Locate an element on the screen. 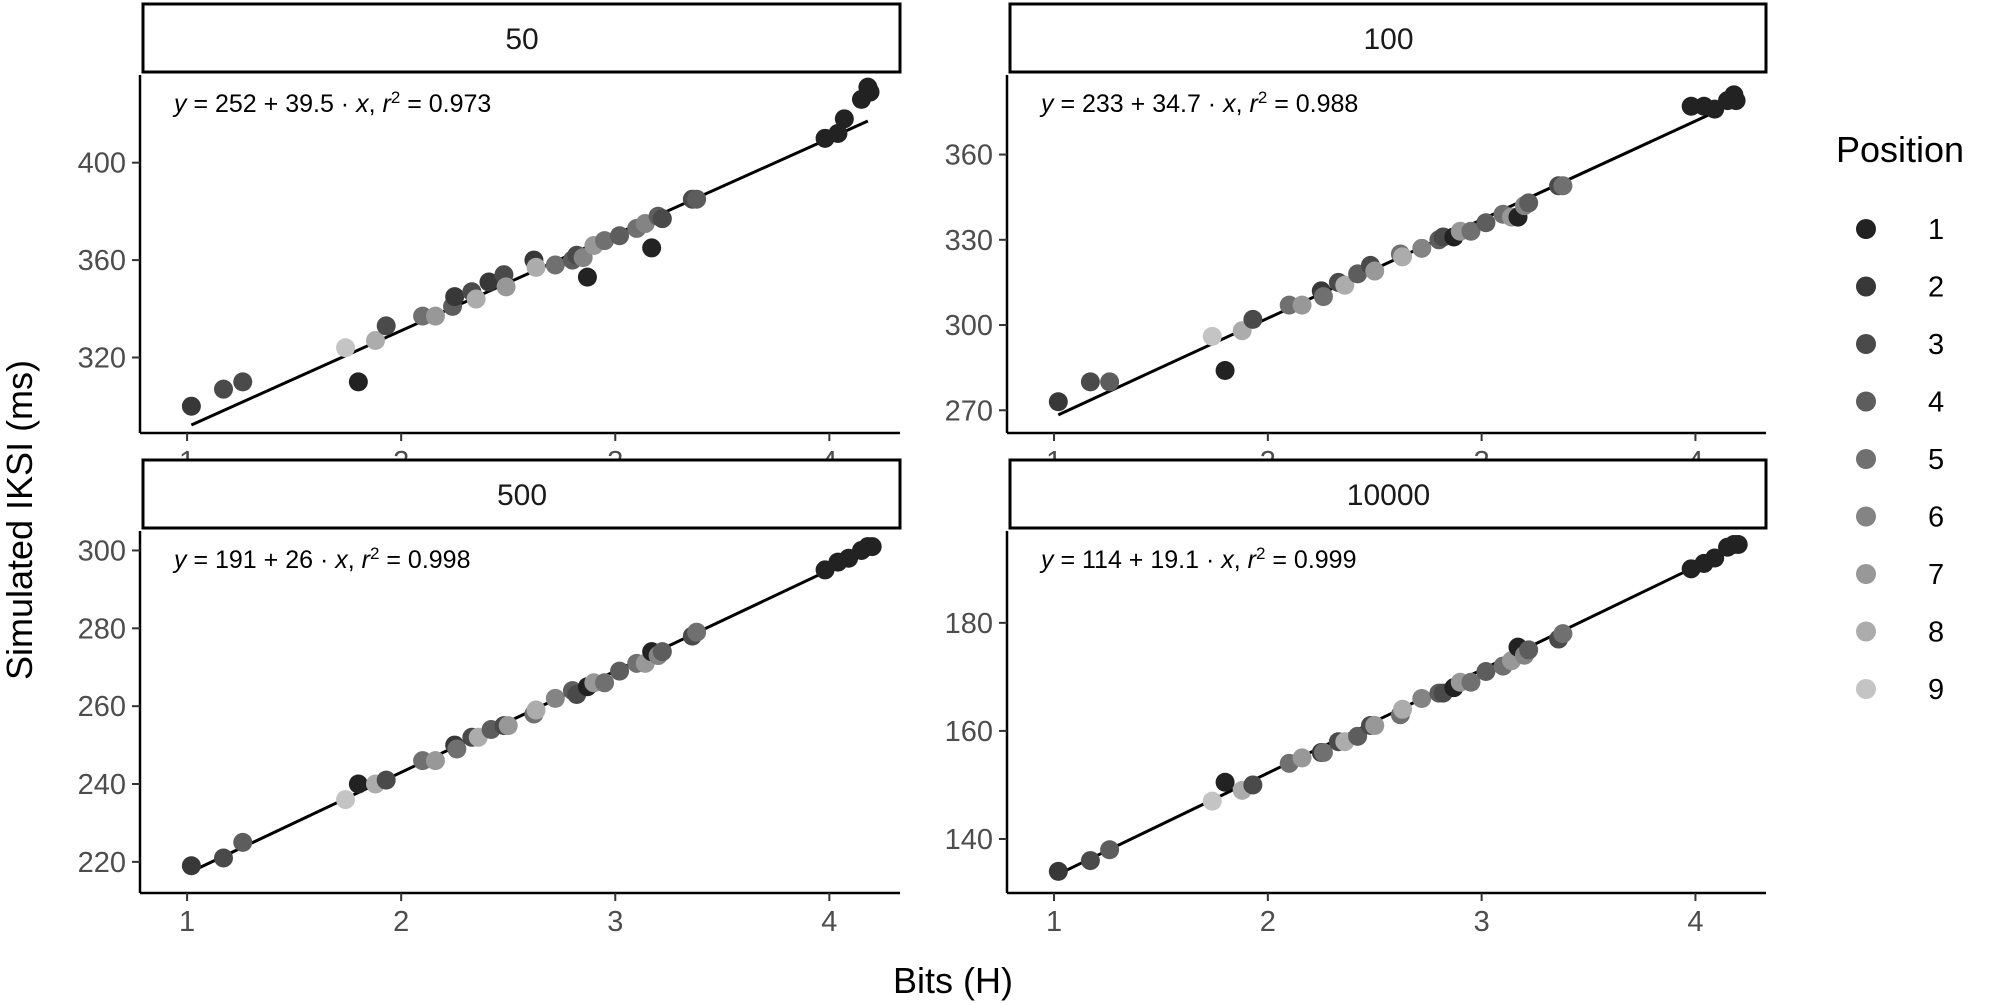  x-tick-label: 2 is located at coordinates (401, 922).